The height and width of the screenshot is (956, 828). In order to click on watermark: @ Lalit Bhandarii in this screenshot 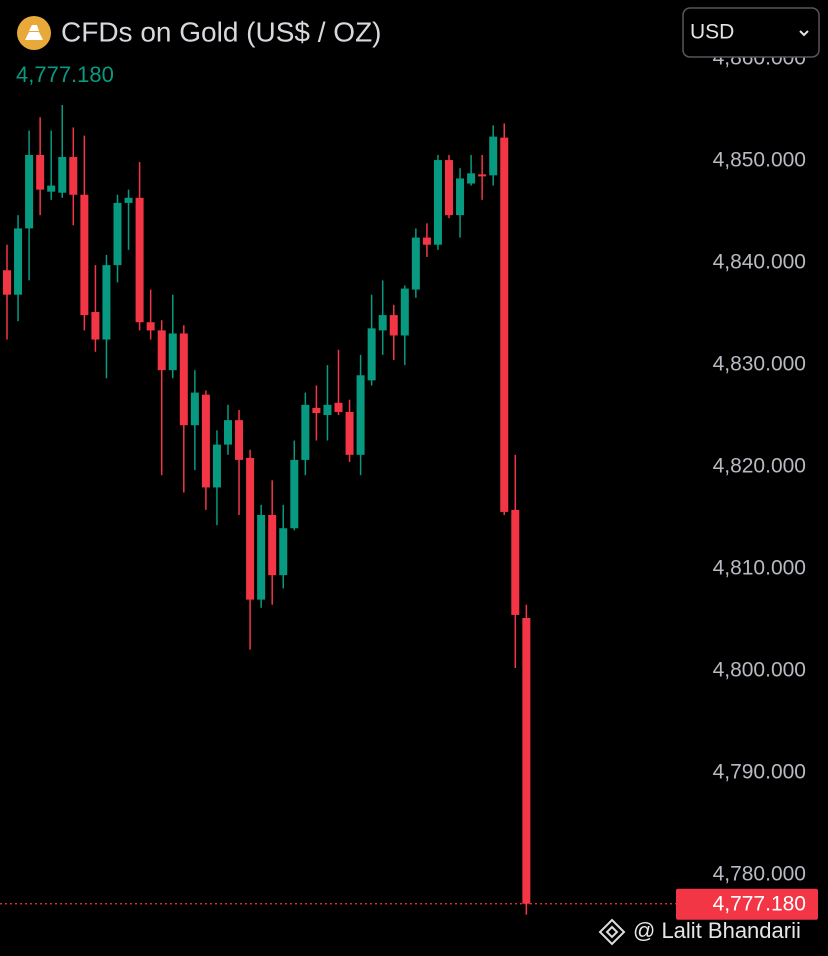, I will do `click(717, 930)`.